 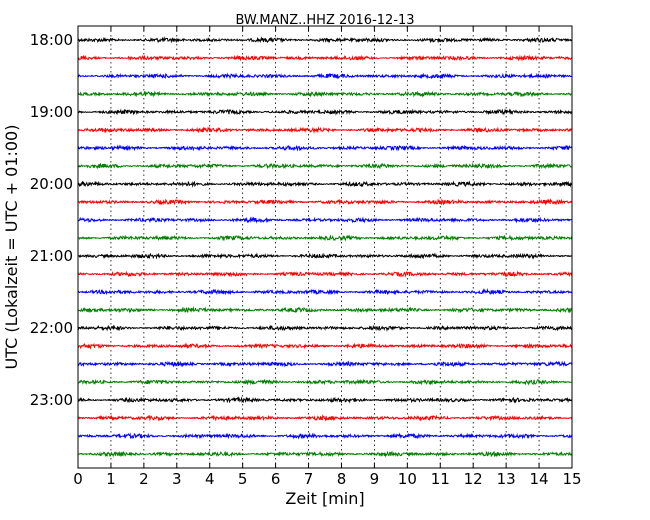 I want to click on y-tick-label: 21:00, so click(x=51, y=256).